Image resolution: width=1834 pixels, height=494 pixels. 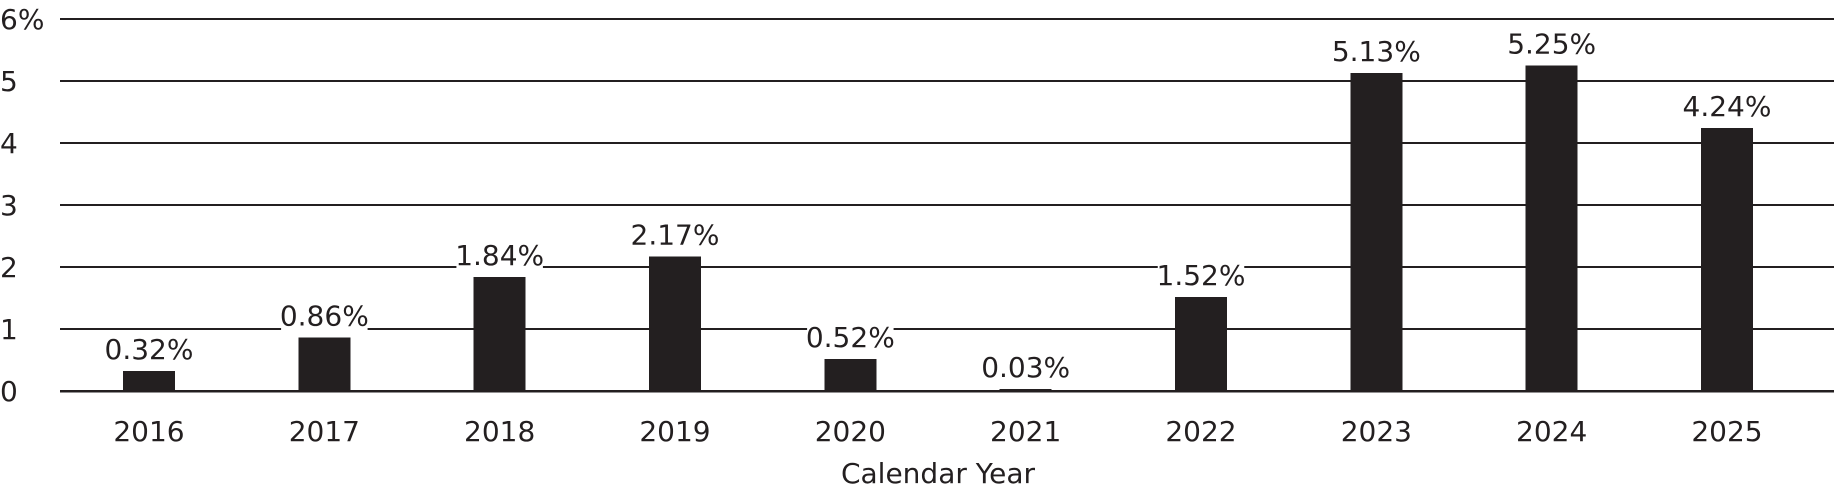 What do you see at coordinates (9, 205) in the screenshot?
I see `y-tick-label: 3` at bounding box center [9, 205].